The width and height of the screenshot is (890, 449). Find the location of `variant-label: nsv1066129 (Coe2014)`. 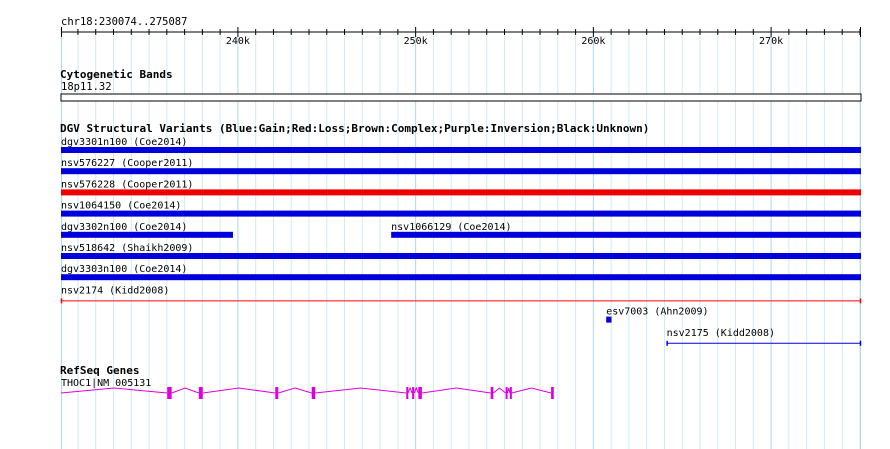

variant-label: nsv1066129 (Coe2014) is located at coordinates (451, 227).